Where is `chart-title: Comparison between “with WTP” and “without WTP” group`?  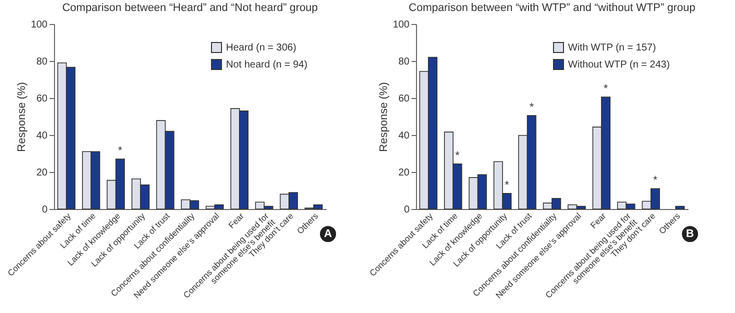 chart-title: Comparison between “with WTP” and “without WTP” group is located at coordinates (552, 8).